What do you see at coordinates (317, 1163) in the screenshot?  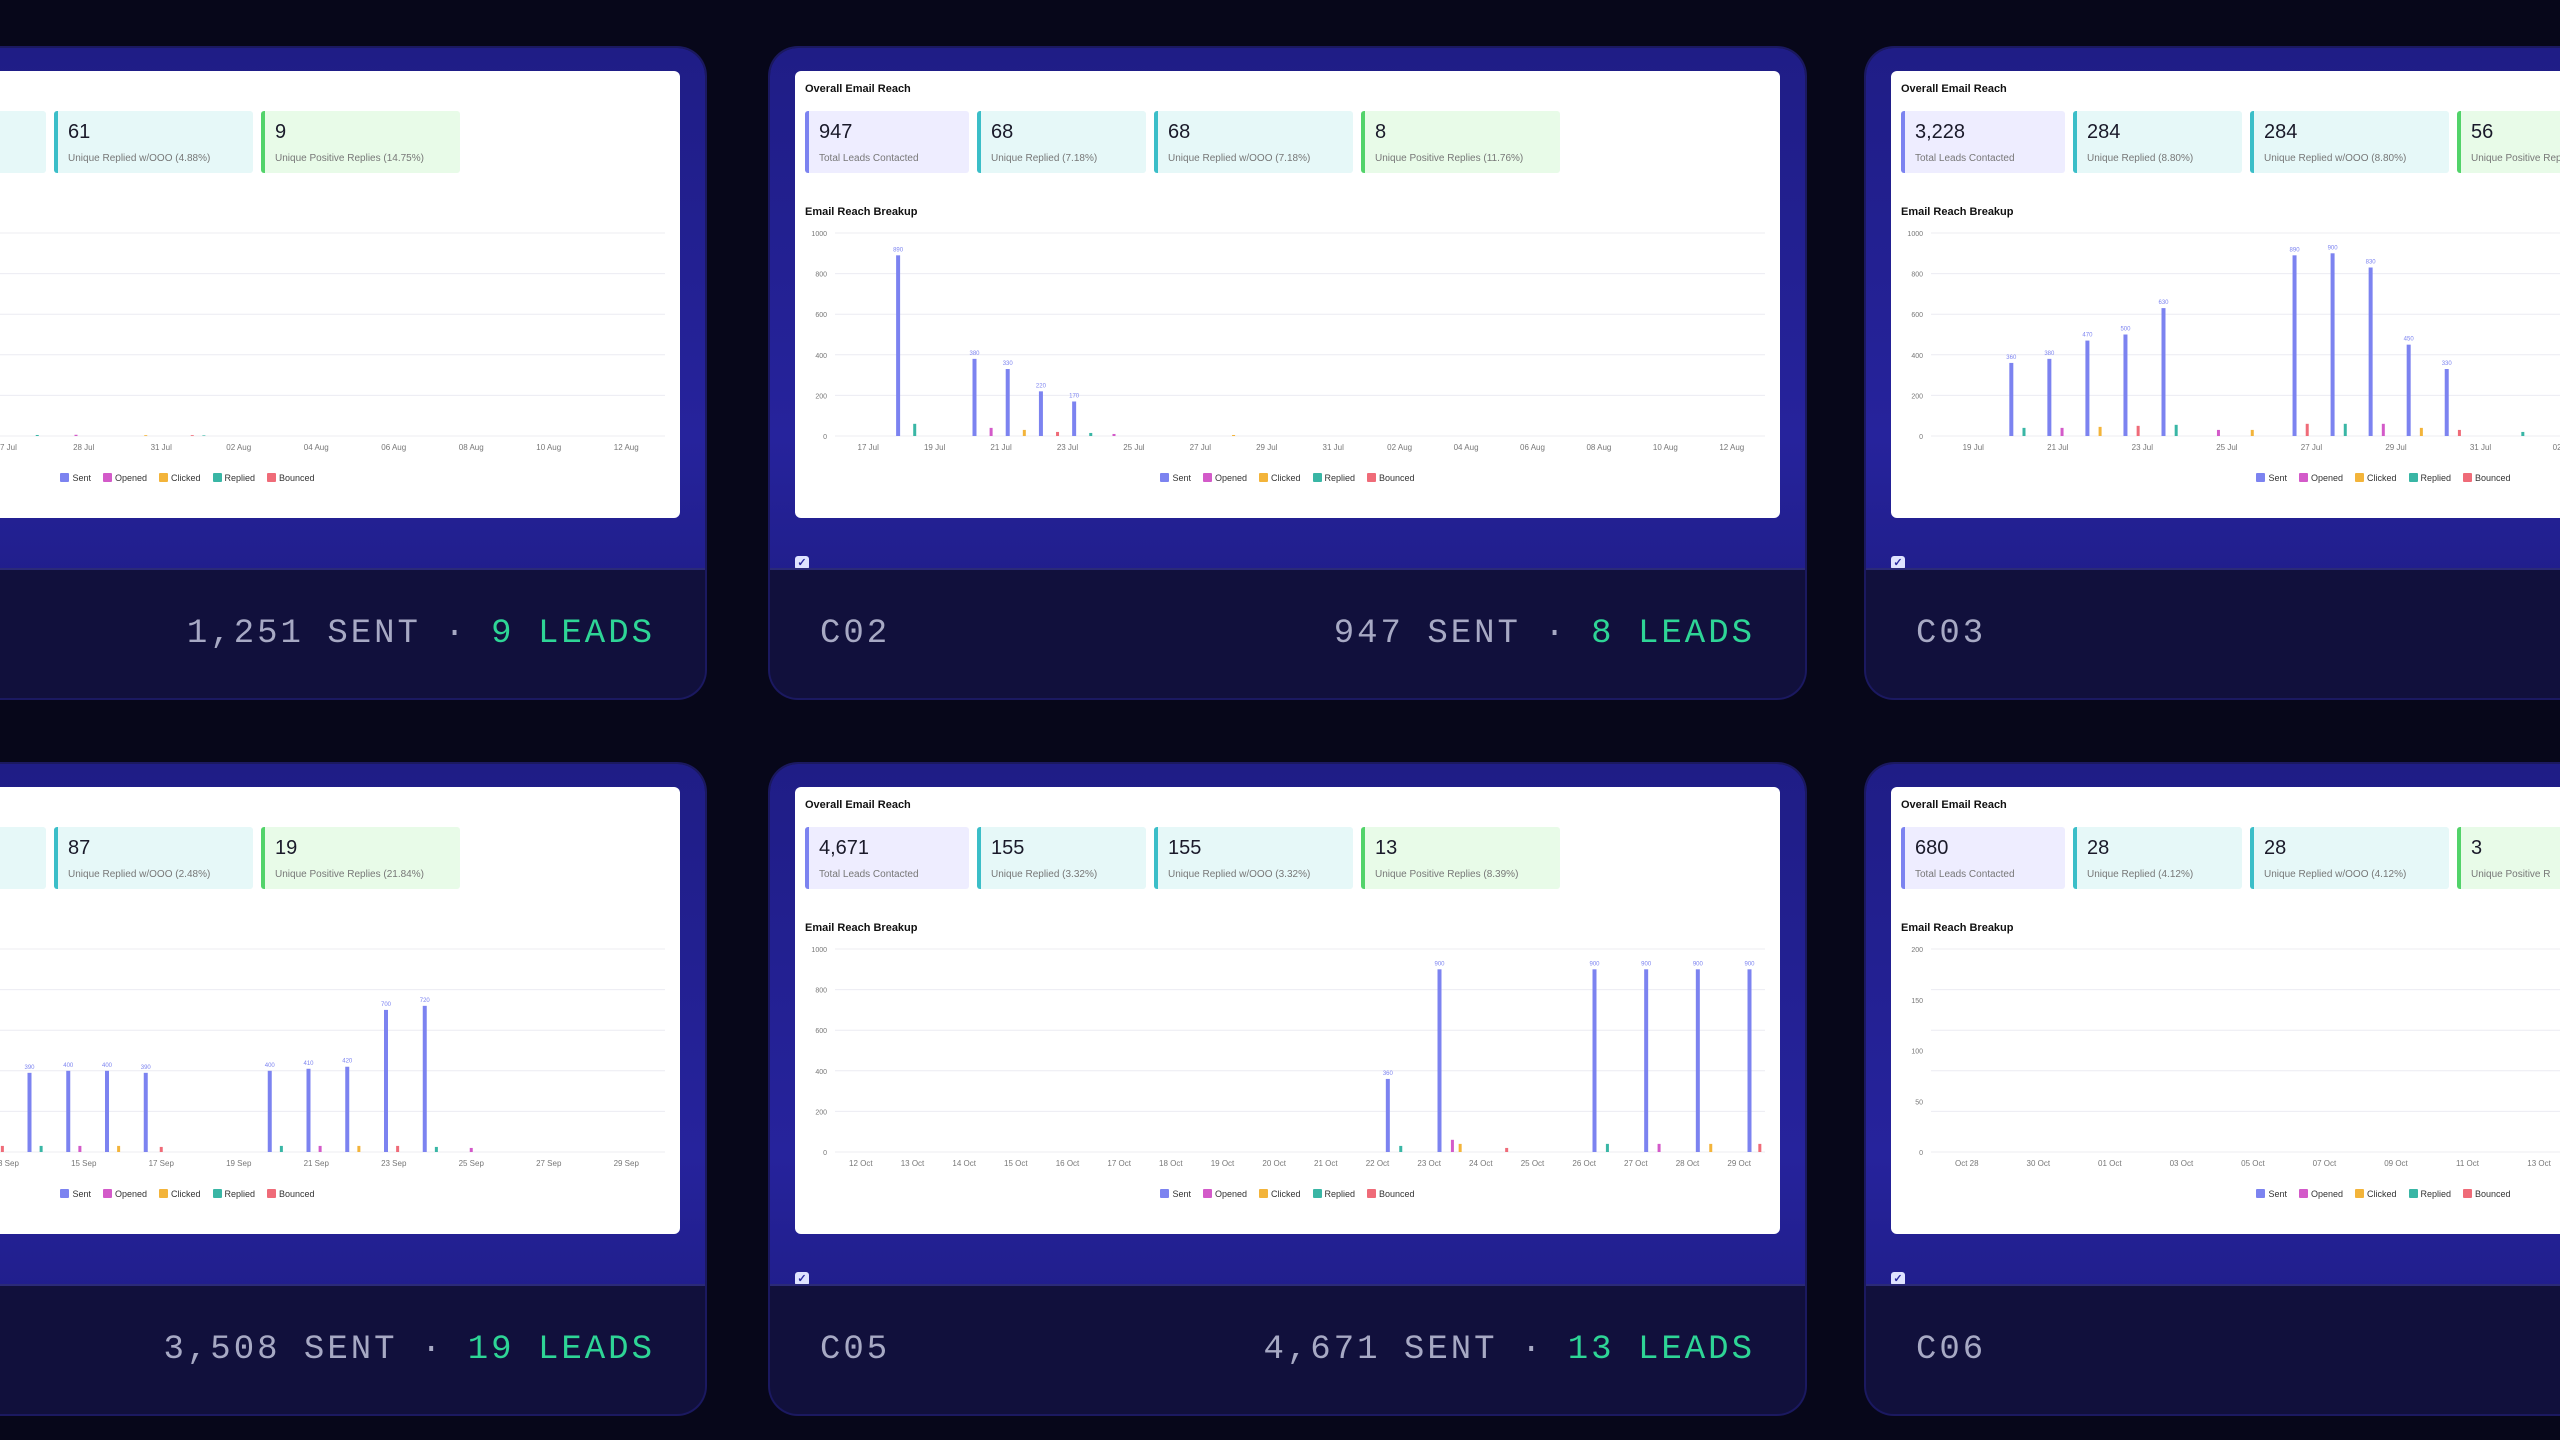 I see `x-tick-label: 21 Sep` at bounding box center [317, 1163].